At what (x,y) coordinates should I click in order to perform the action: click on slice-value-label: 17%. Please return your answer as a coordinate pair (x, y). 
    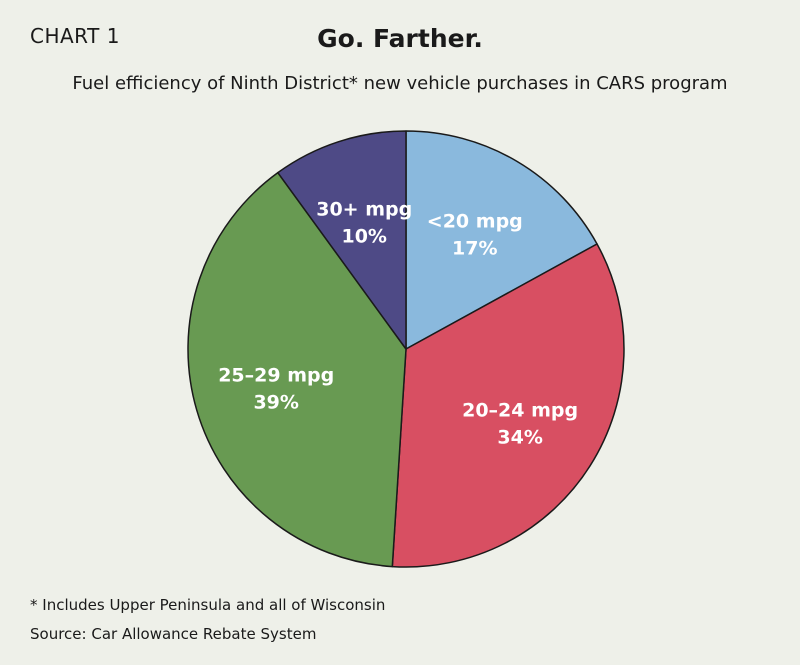
    Looking at the image, I should click on (474, 249).